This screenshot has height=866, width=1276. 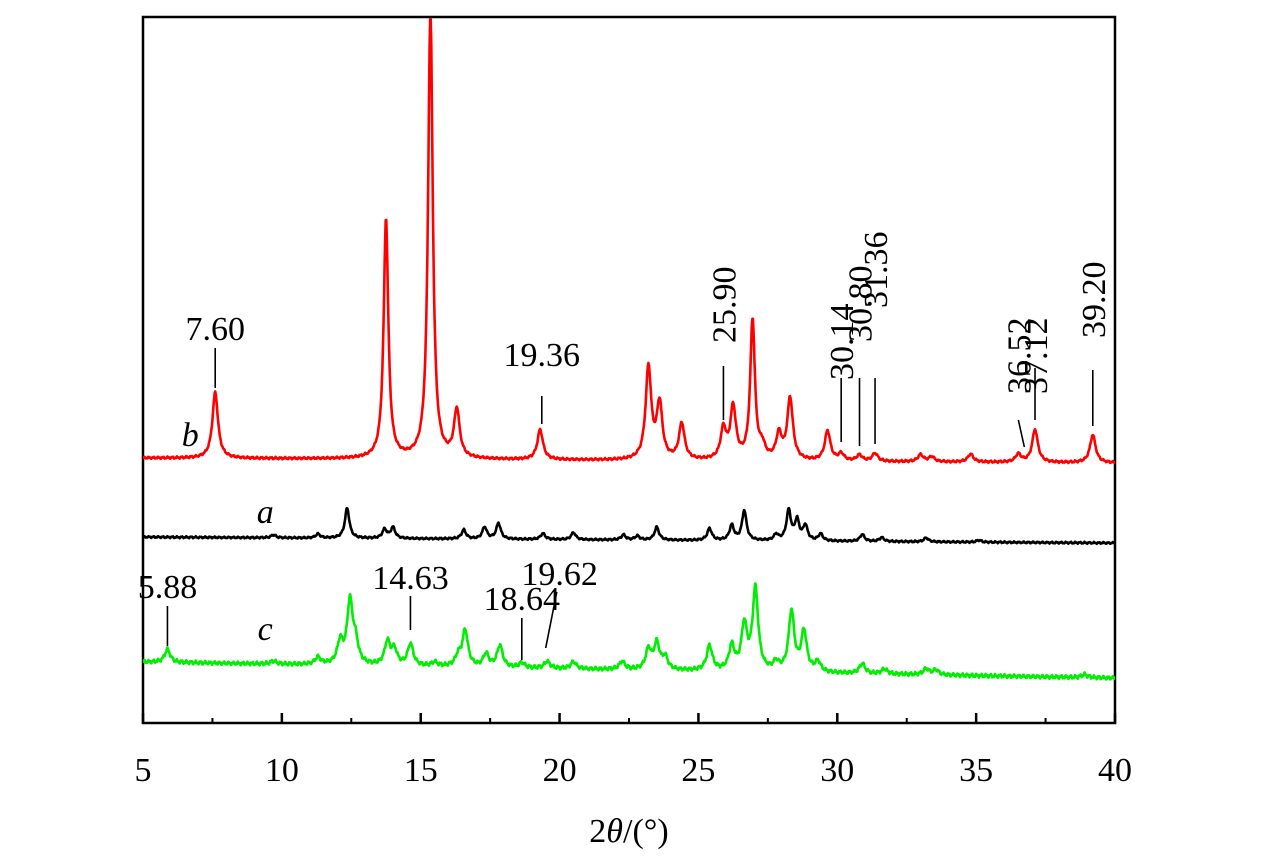 I want to click on x-axis-ticks, so click(x=629, y=718).